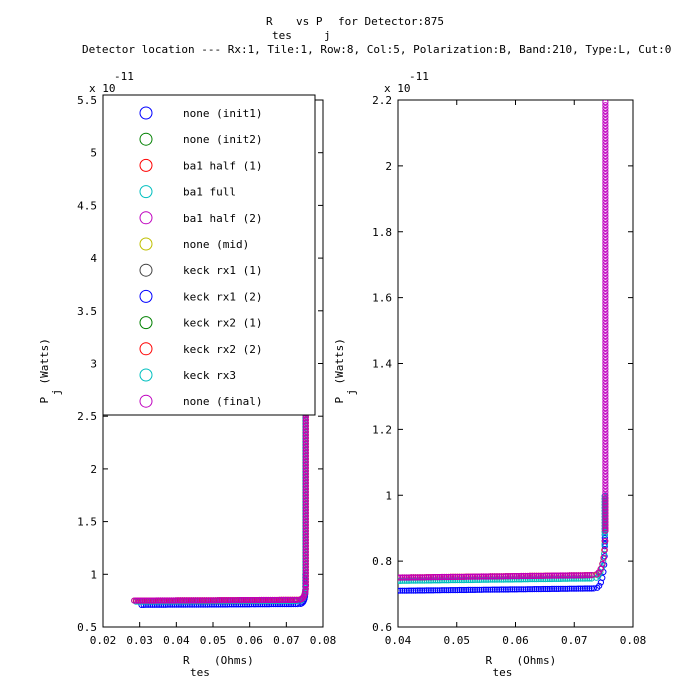  What do you see at coordinates (222, 165) in the screenshot?
I see `legend-label: ba1 half (1)` at bounding box center [222, 165].